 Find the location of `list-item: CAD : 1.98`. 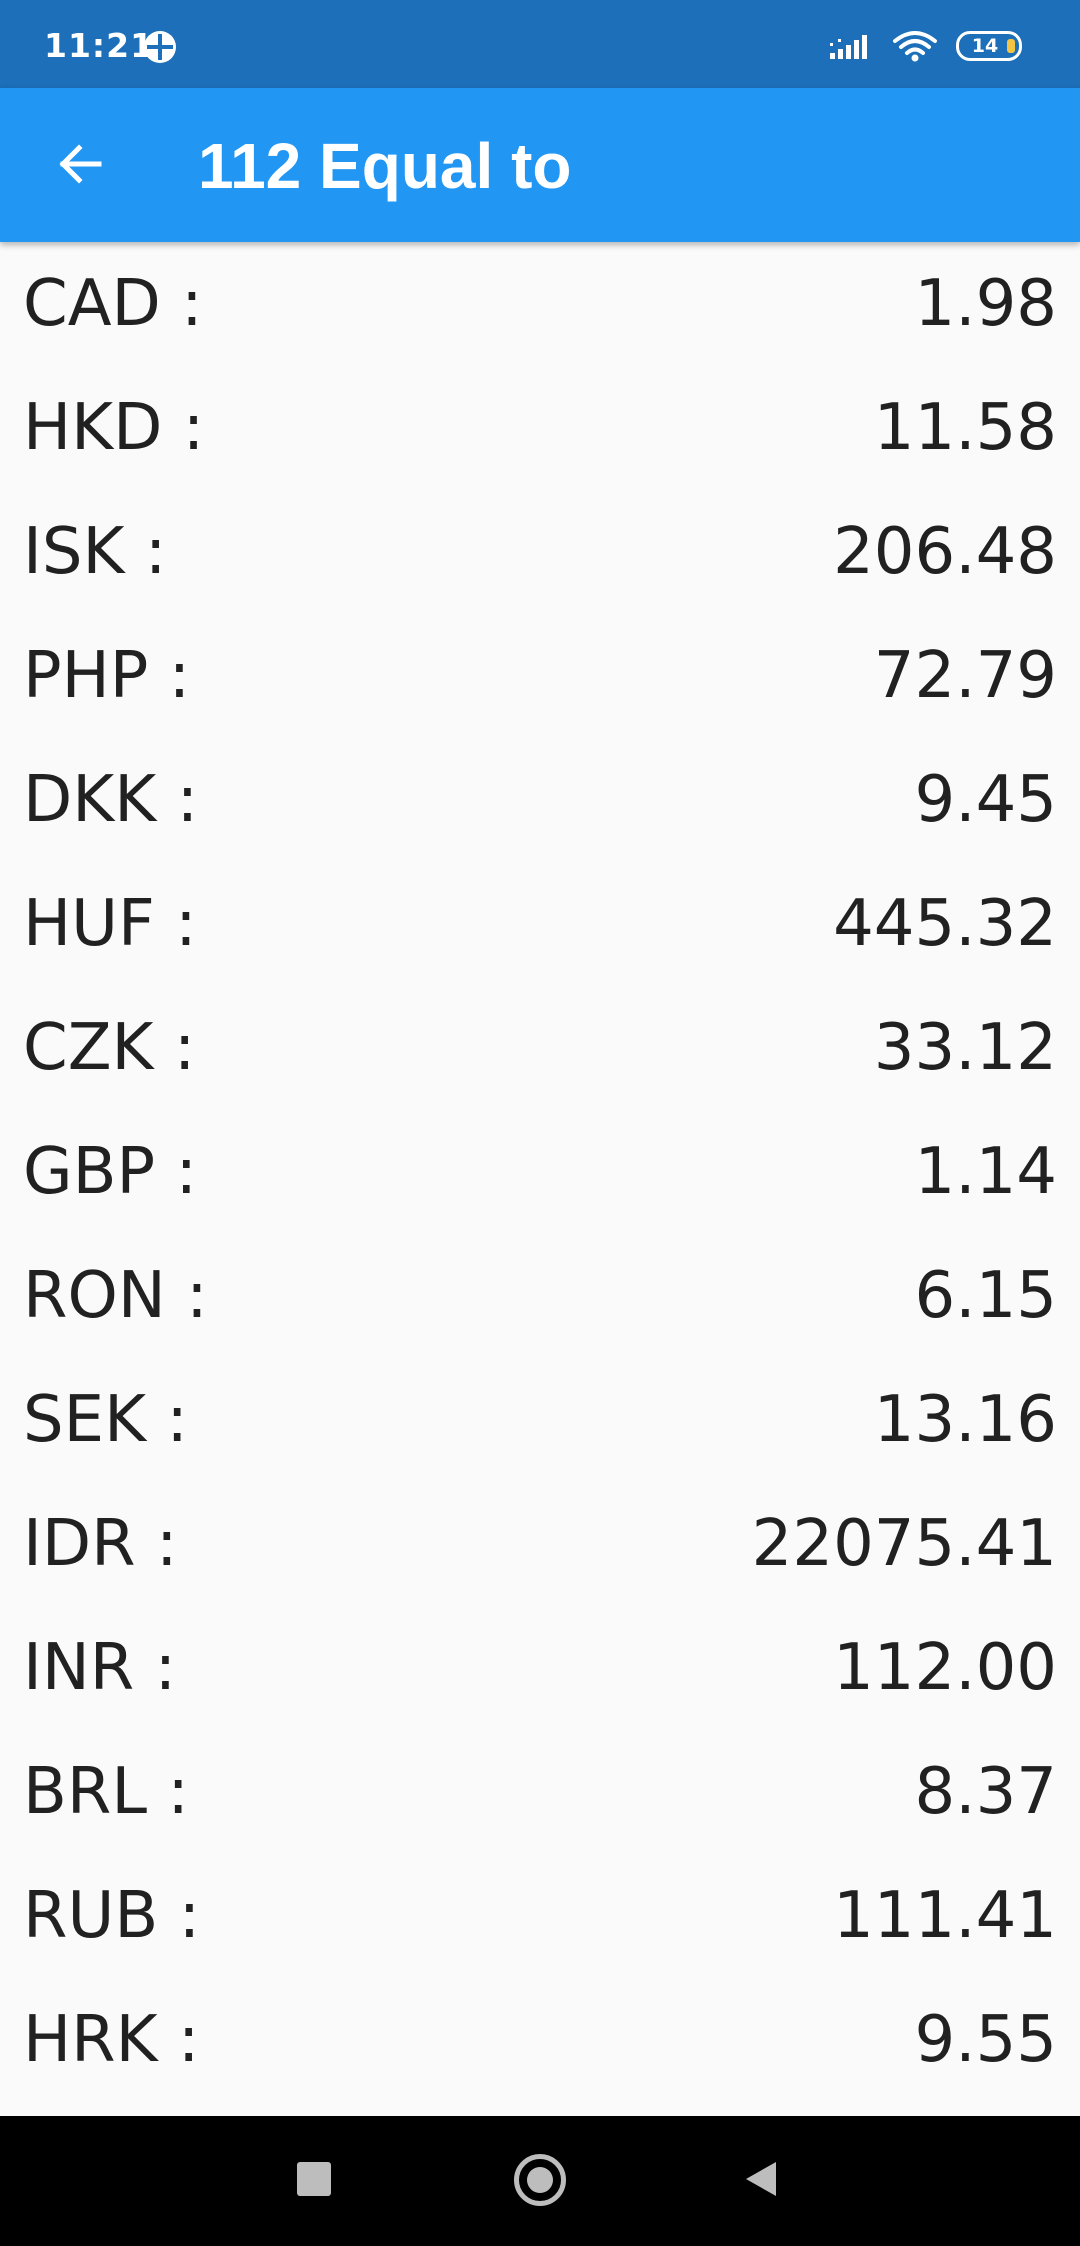

list-item: CAD : 1.98 is located at coordinates (540, 304).